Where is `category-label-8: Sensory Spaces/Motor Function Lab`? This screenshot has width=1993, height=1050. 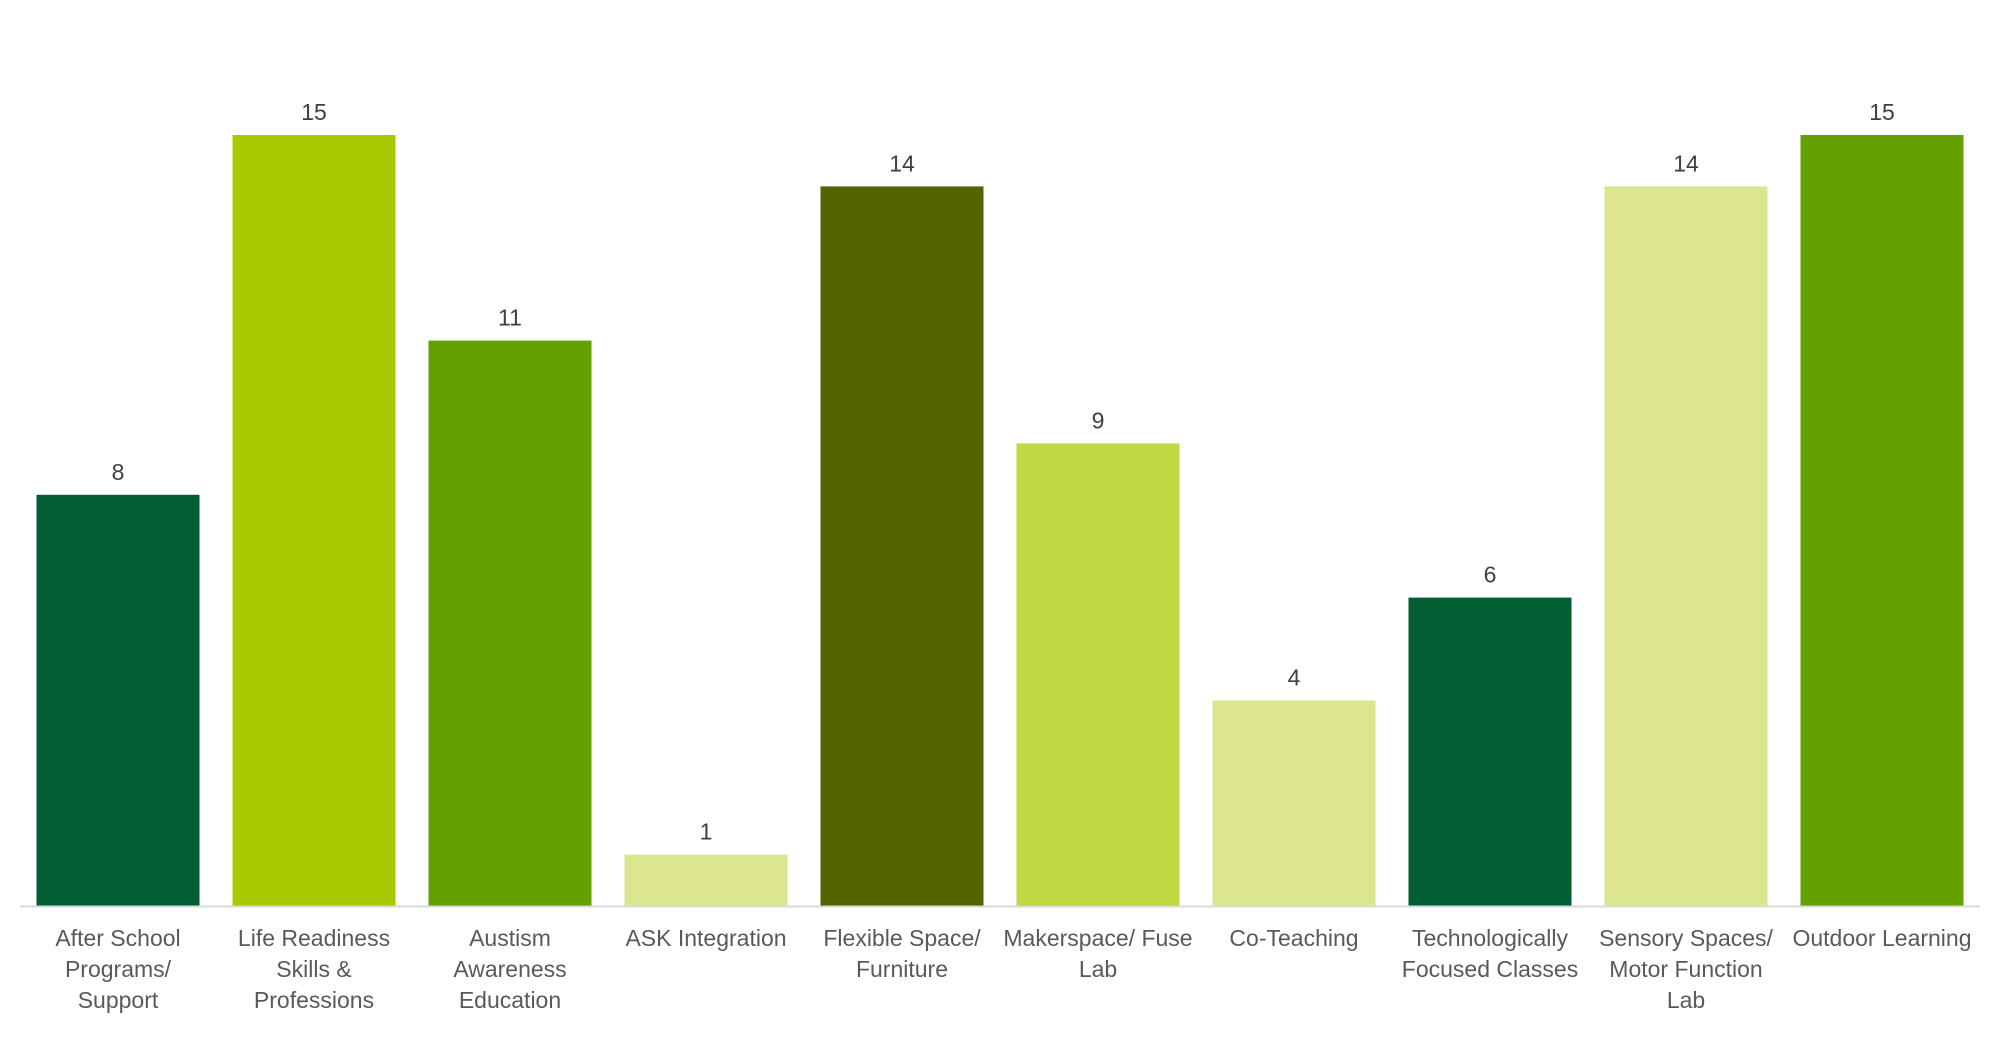
category-label-8: Sensory Spaces/Motor Function Lab is located at coordinates (1686, 969).